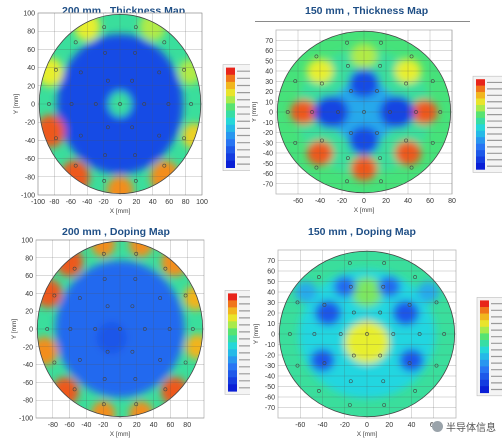 This screenshot has height=440, width=502. I want to click on y-tick-label: 0, so click(31, 330).